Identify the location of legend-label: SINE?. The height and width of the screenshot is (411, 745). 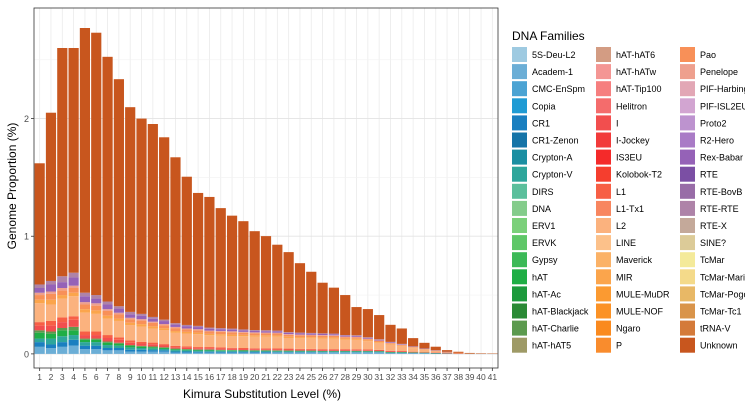
(713, 243).